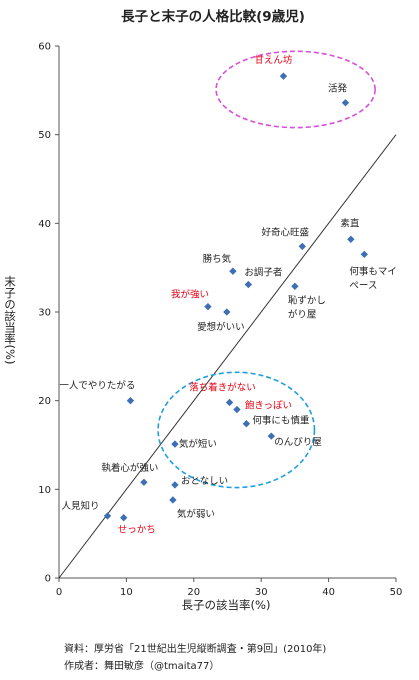  What do you see at coordinates (126, 592) in the screenshot?
I see `x-tick-label: 10` at bounding box center [126, 592].